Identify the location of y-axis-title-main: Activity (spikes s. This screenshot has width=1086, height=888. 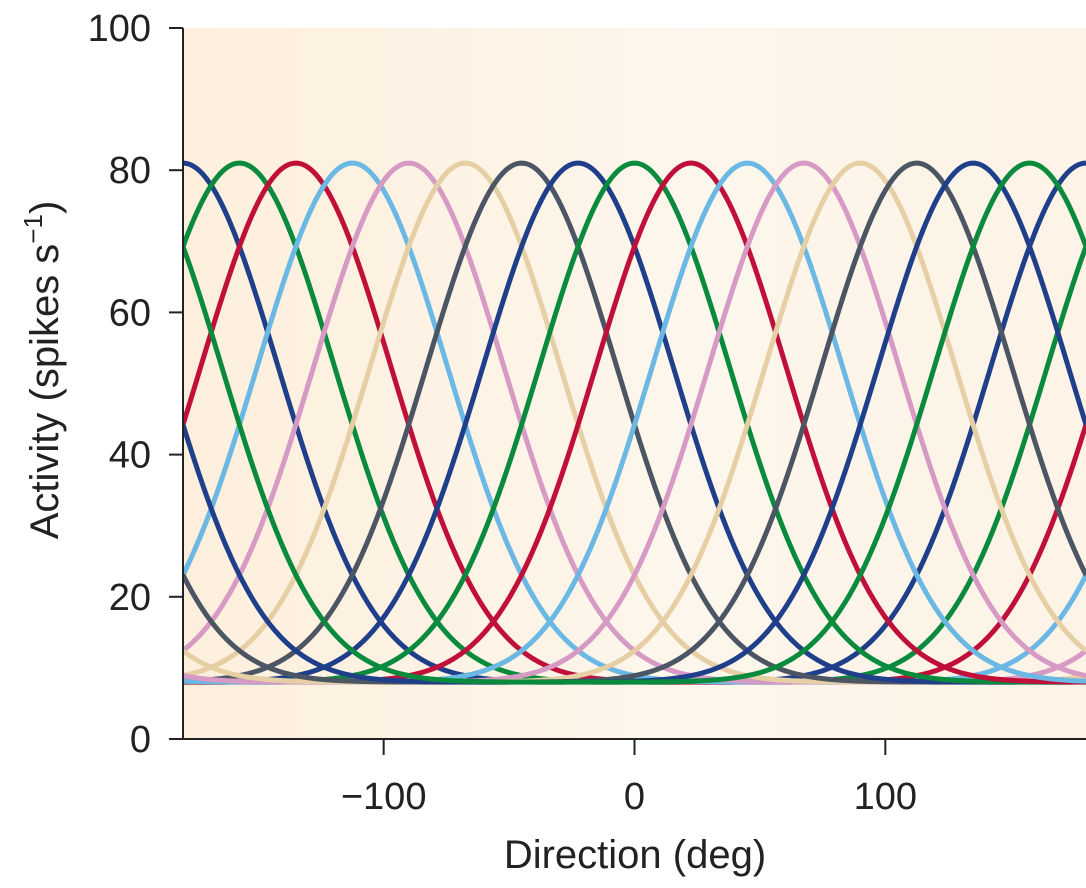
(45, 392).